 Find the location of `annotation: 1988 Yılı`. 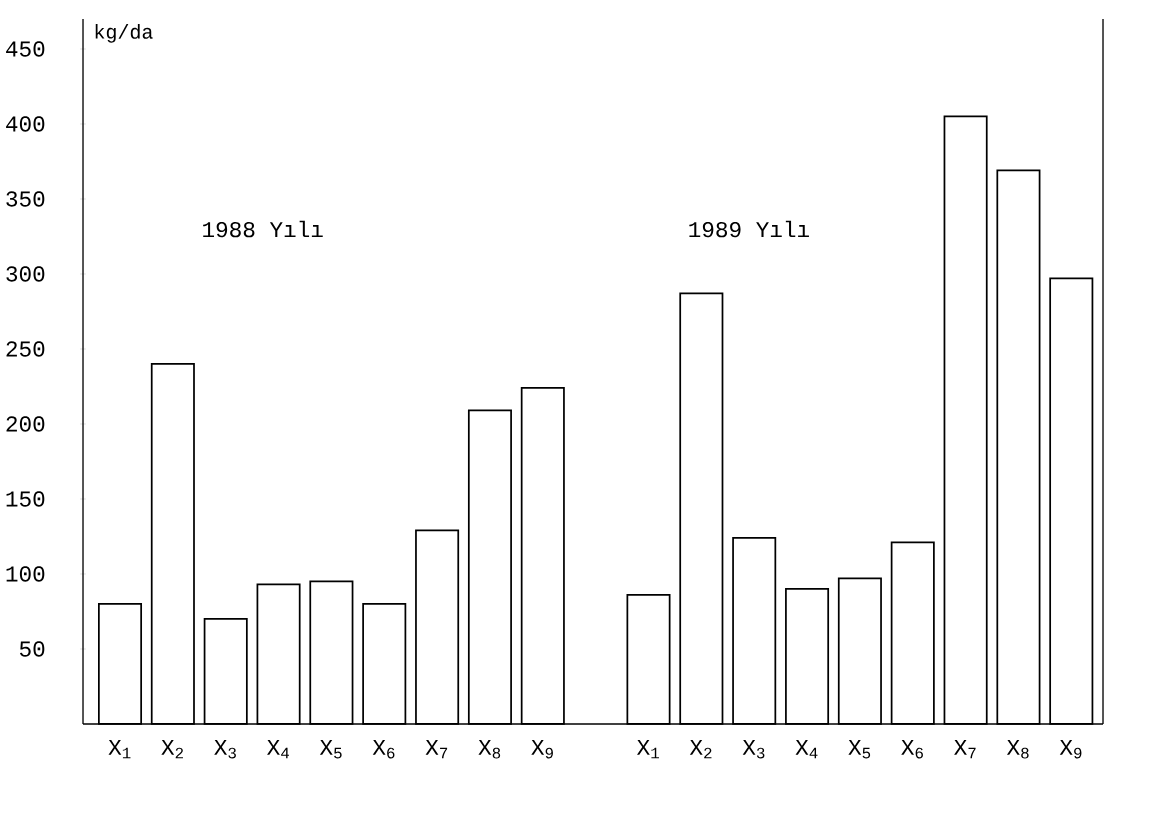

annotation: 1988 Yılı is located at coordinates (263, 229).